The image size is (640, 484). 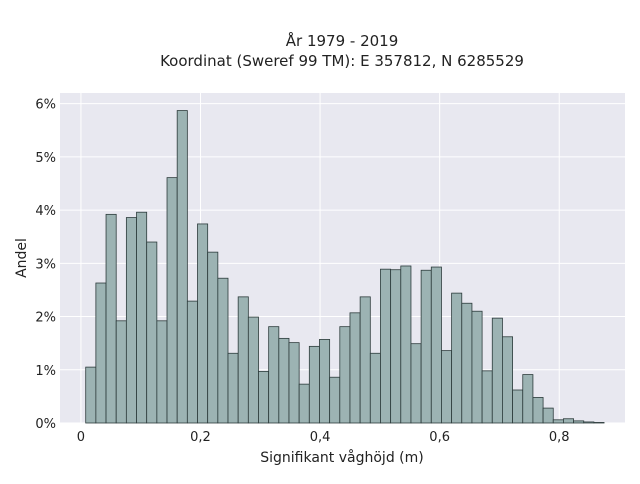 What do you see at coordinates (341, 457) in the screenshot?
I see `x-axis-label: Signifikant våghöjd (m)` at bounding box center [341, 457].